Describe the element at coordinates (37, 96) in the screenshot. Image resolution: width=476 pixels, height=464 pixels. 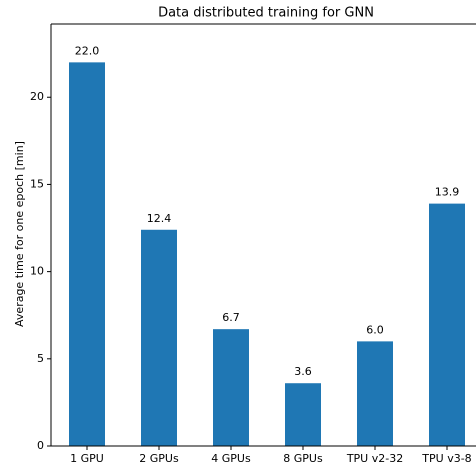
I see `y-tick-label: 20` at that location.